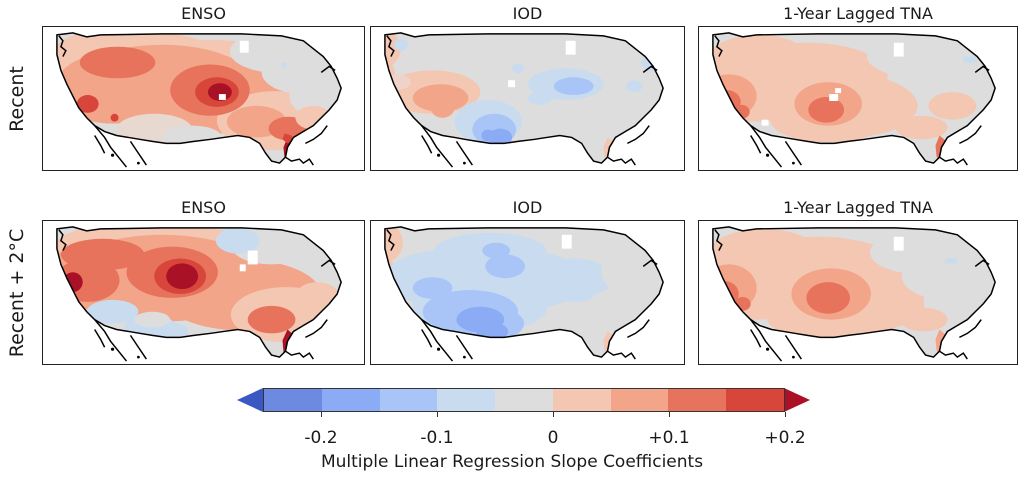 This screenshot has width=1024, height=479. What do you see at coordinates (17, 99) in the screenshot?
I see `row-label-recent: Recent` at bounding box center [17, 99].